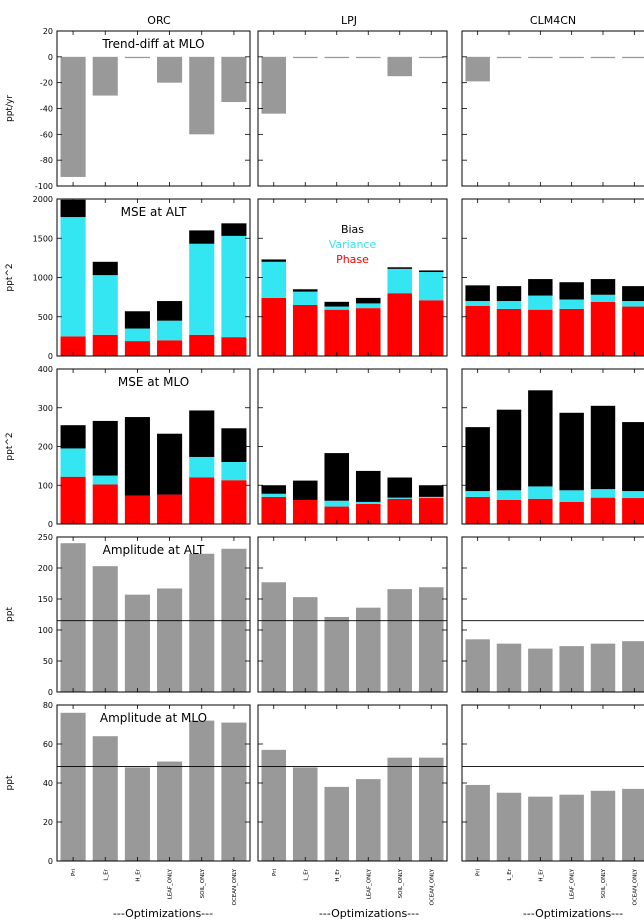 The image size is (644, 922). I want to click on y-tick-label: 200, so click(45, 447).